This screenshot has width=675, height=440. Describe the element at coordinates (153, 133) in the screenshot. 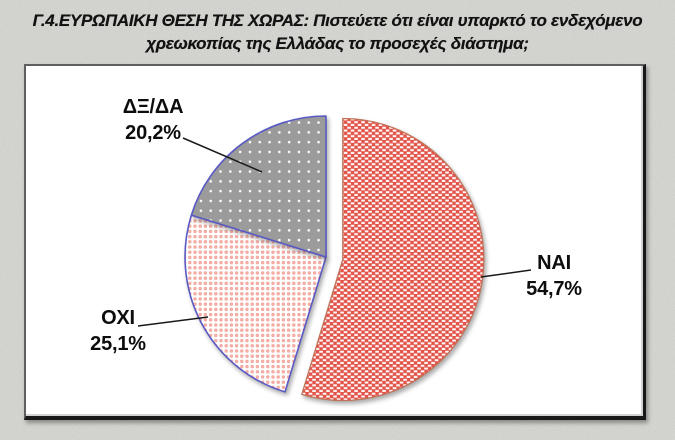

I see `slice-value-dxda: 20,2%` at that location.